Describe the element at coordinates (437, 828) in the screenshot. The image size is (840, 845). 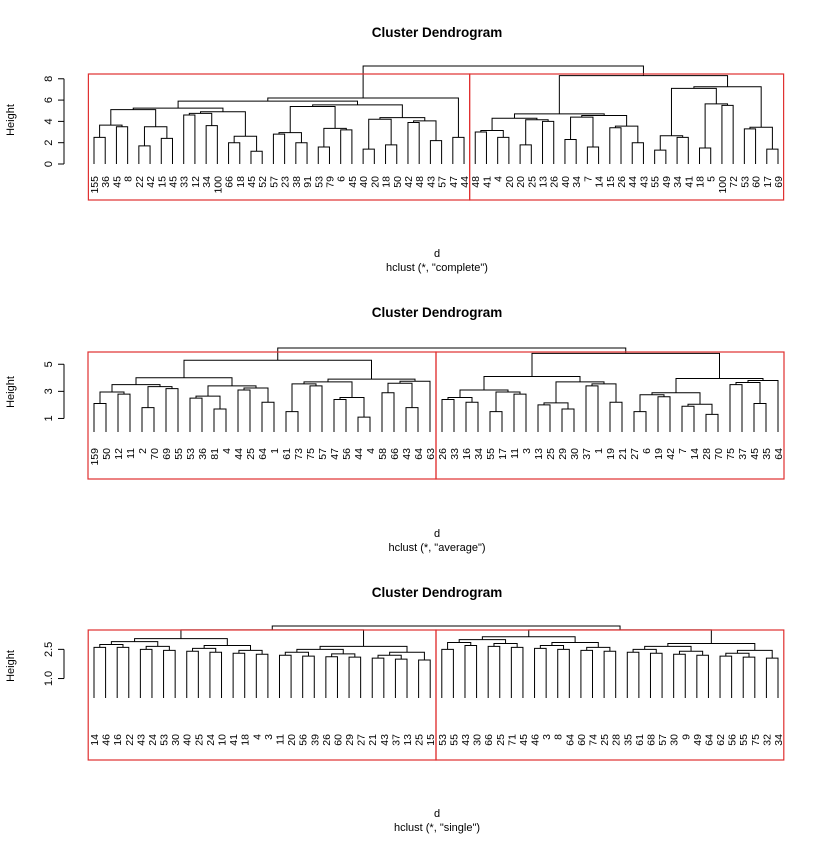
I see `method-subtitle: hclust (*, "single")` at that location.